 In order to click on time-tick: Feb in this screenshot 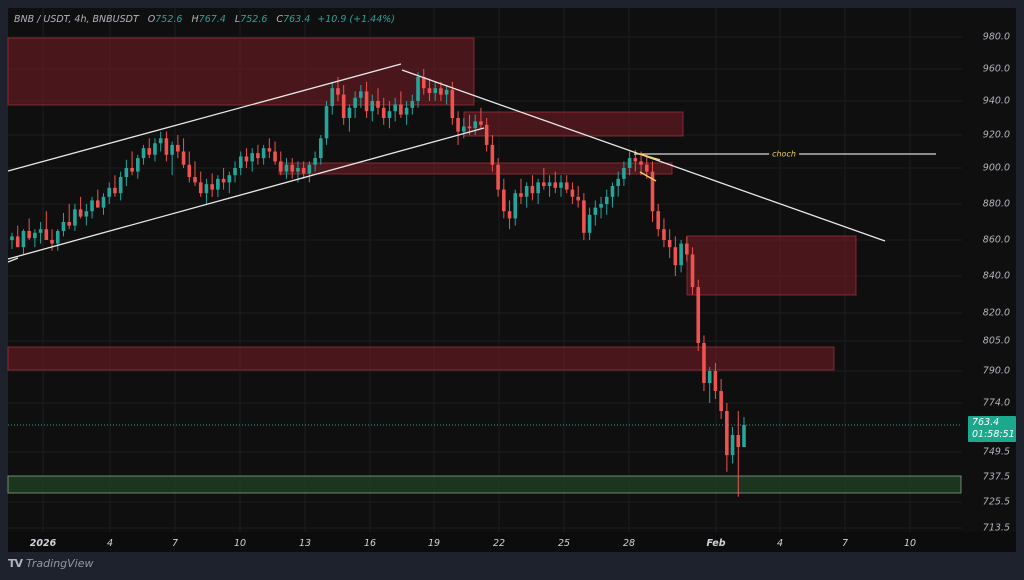, I will do `click(716, 543)`.